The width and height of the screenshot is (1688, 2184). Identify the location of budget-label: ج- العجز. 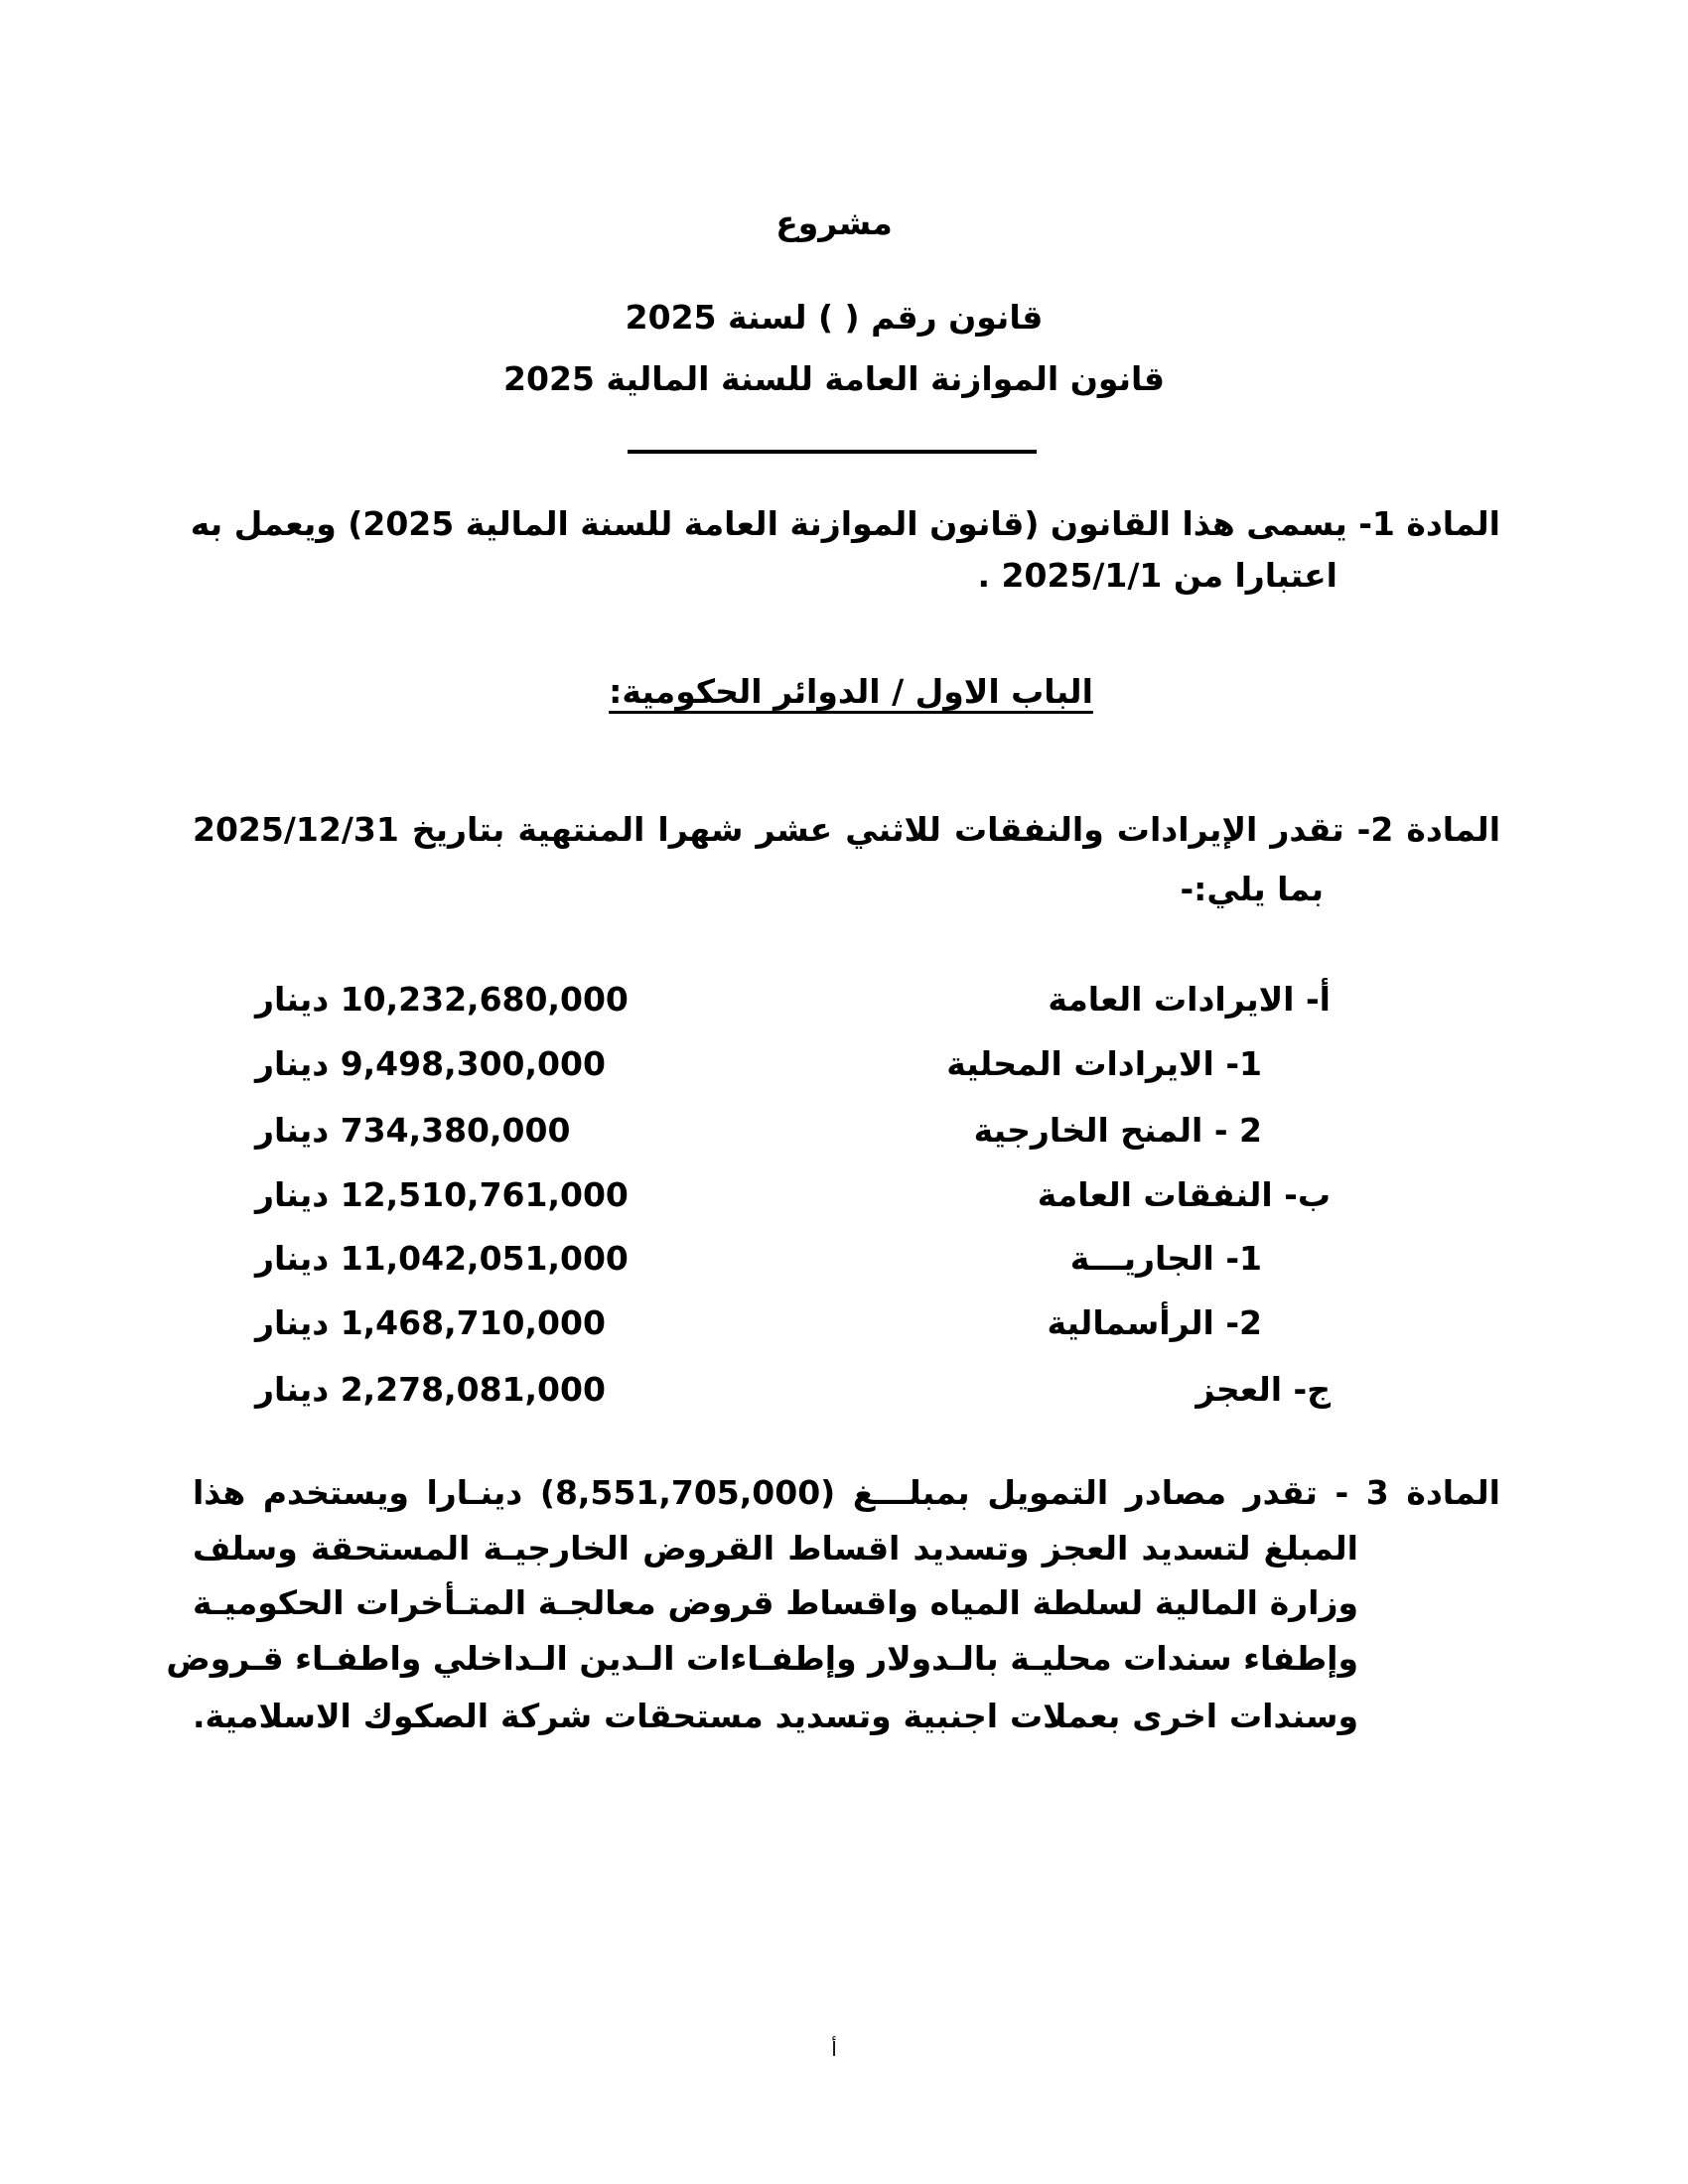
(1263, 1389).